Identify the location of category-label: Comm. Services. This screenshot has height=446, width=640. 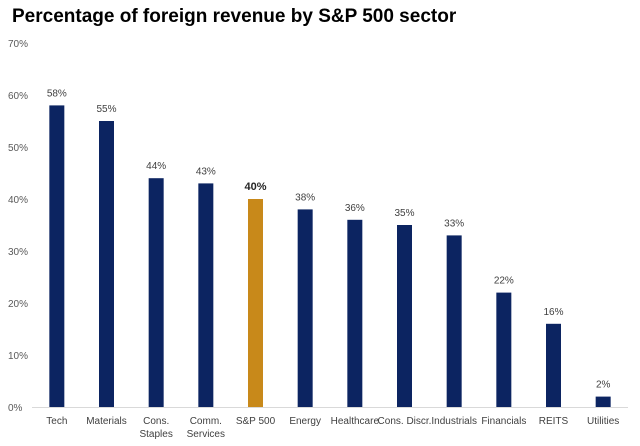
(206, 428).